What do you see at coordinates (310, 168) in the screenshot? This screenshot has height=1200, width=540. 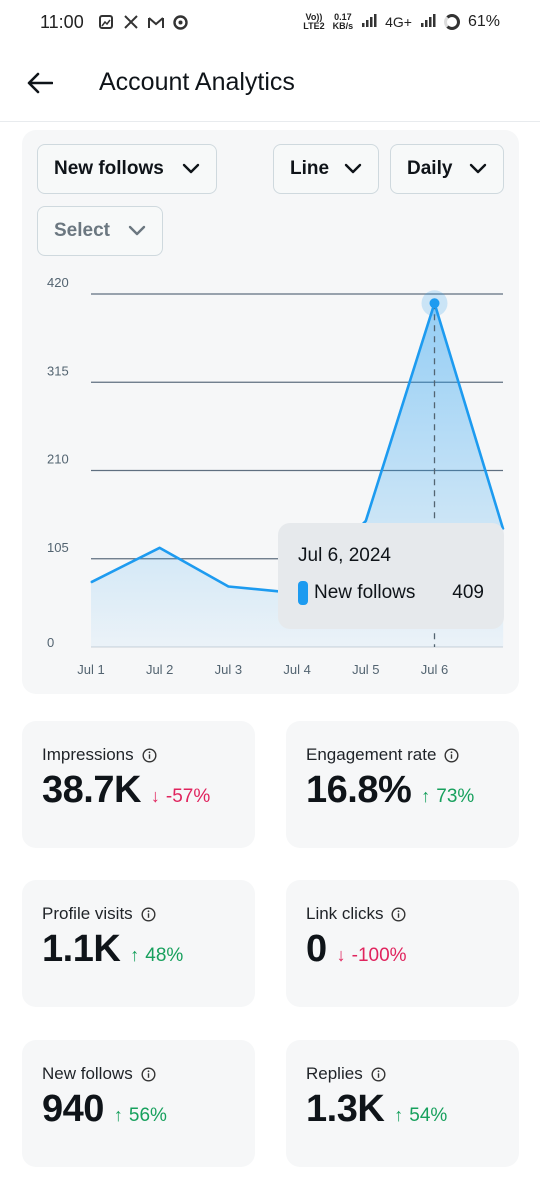 I see `chart-type-label: Line` at bounding box center [310, 168].